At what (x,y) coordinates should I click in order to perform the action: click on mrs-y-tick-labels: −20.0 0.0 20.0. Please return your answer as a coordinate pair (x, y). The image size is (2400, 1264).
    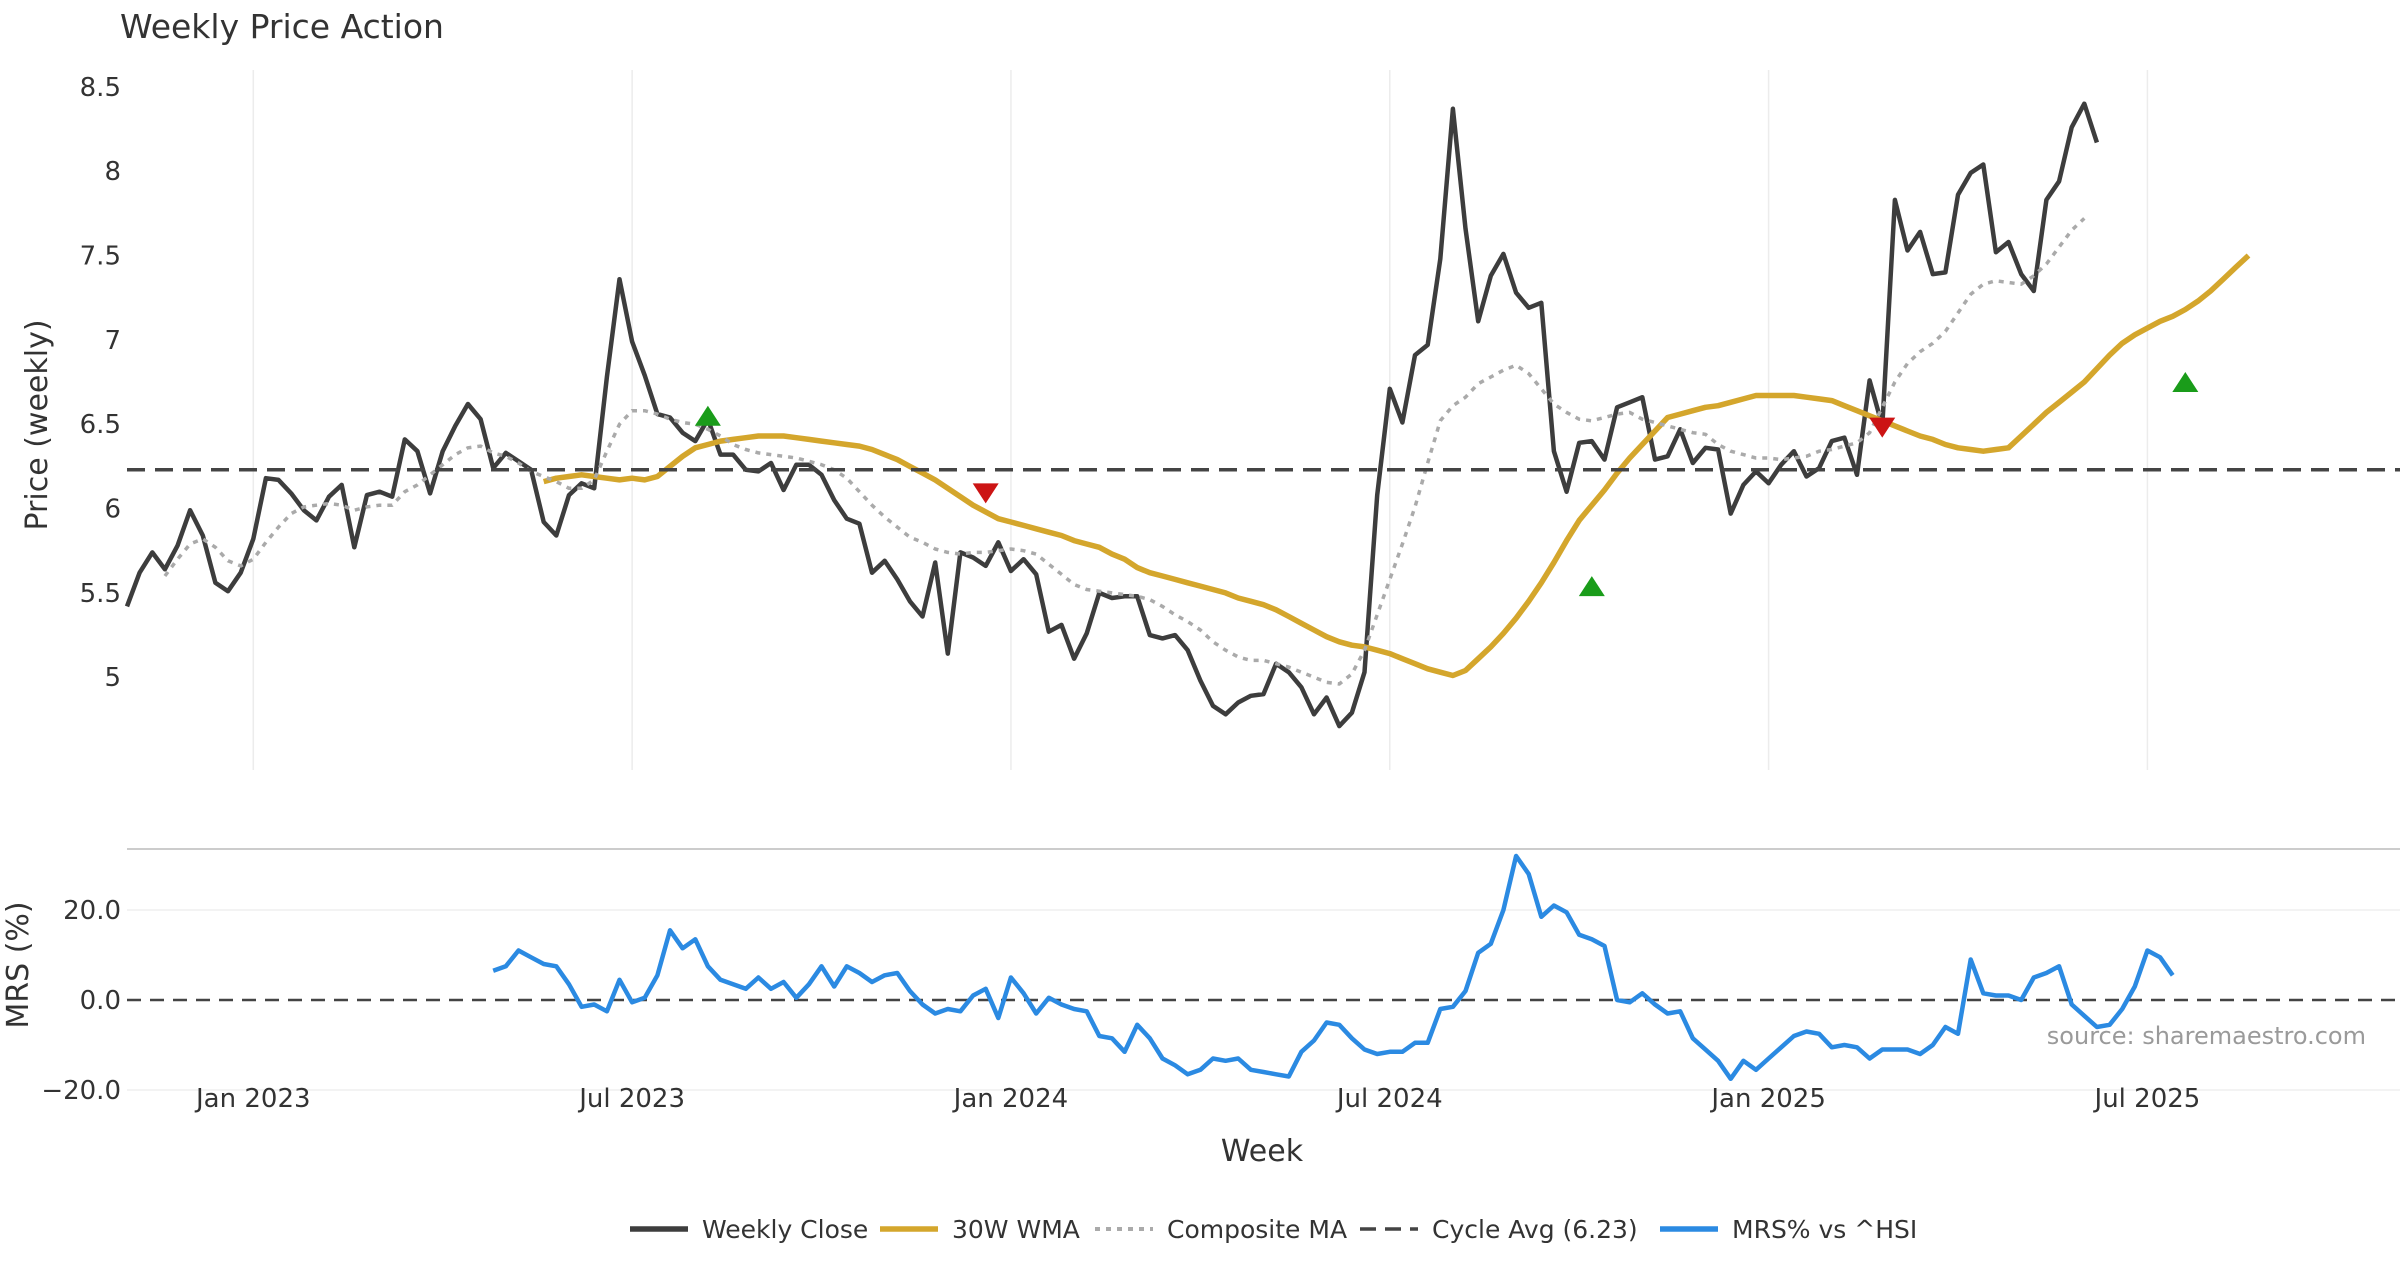
    Looking at the image, I should click on (81, 1001).